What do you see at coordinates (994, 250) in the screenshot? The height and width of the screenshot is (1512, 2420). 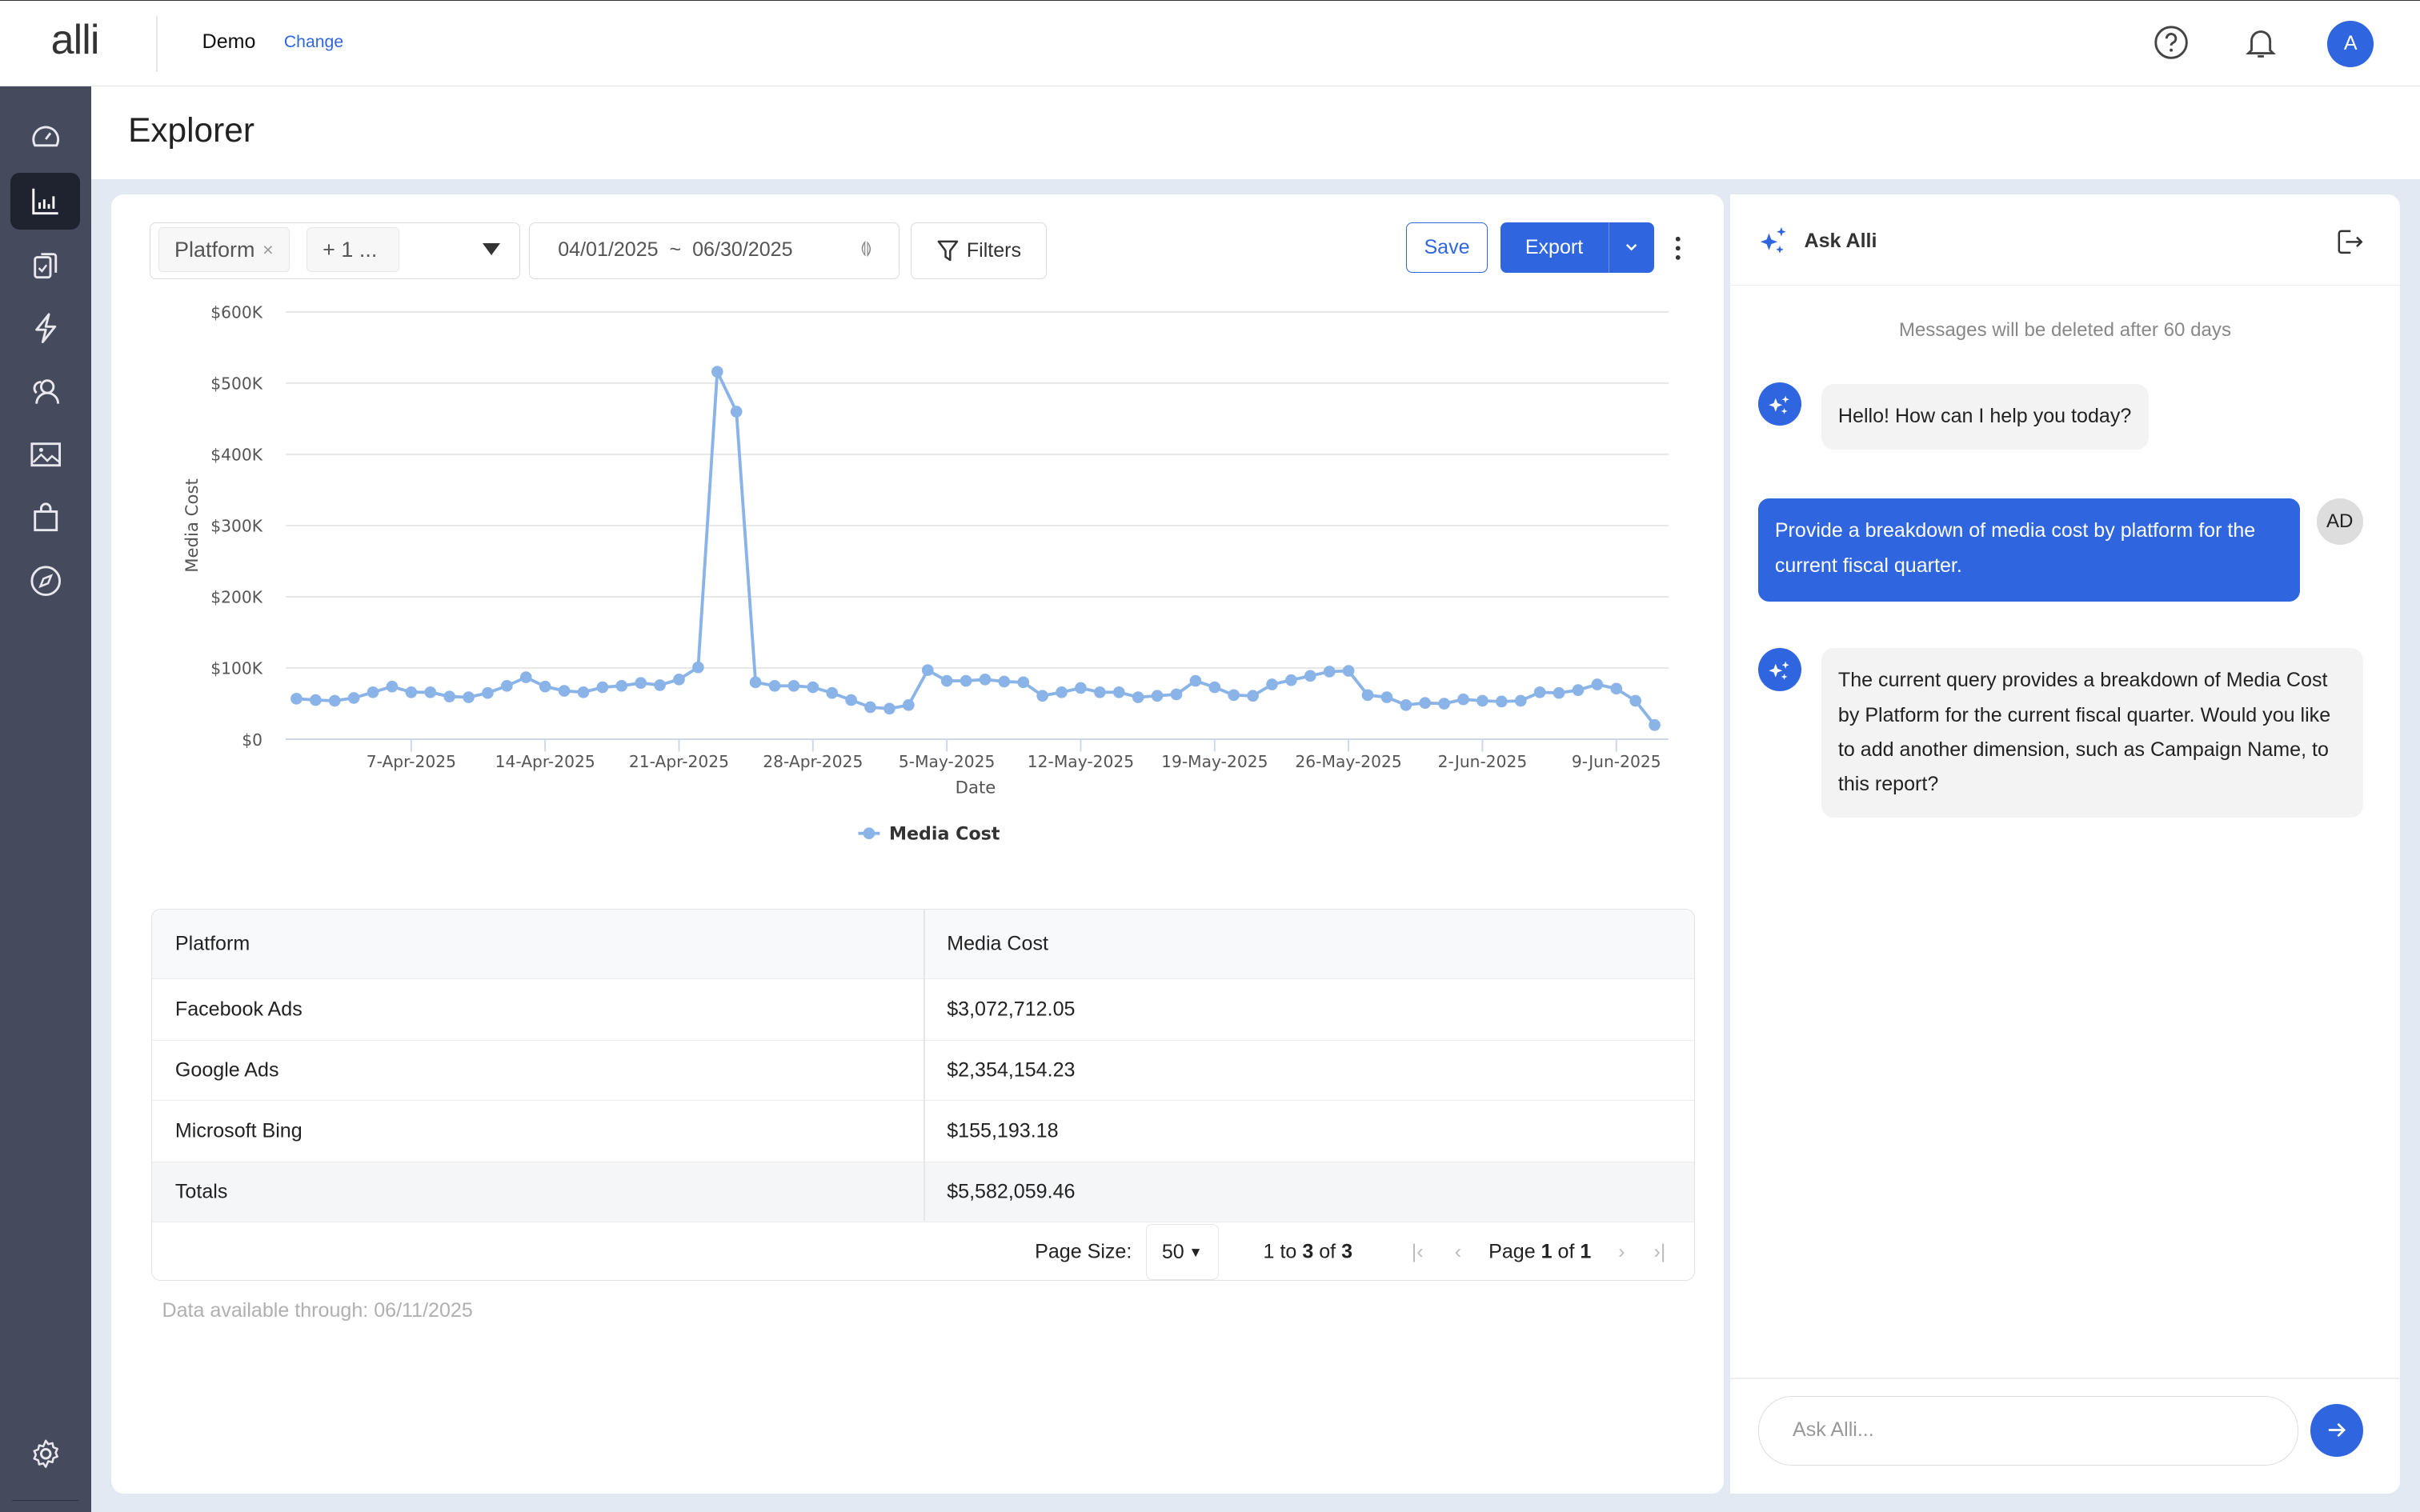 I see `filters-label: Filters` at bounding box center [994, 250].